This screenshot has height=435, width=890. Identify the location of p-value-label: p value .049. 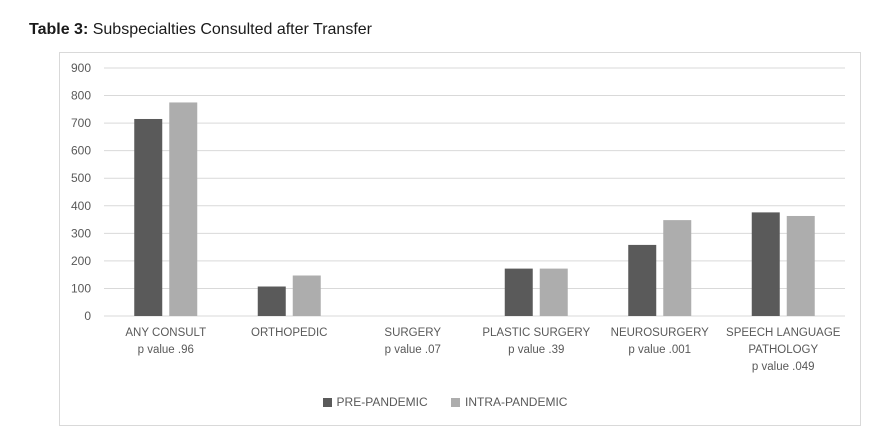
(783, 367).